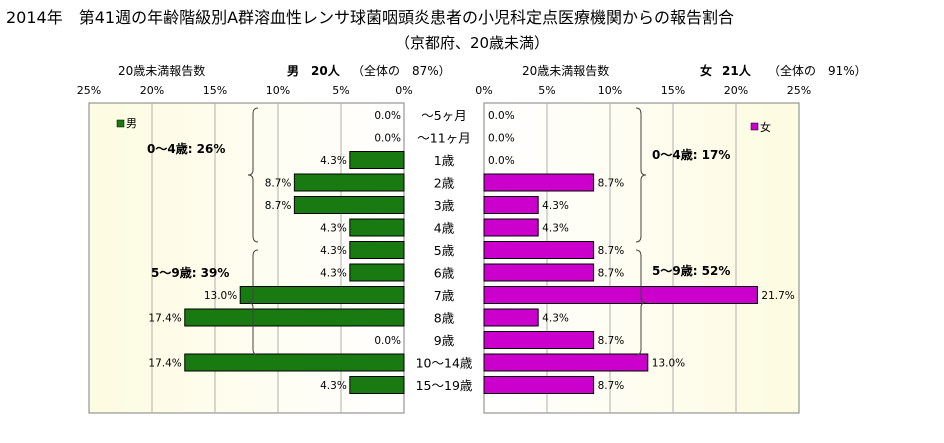 The height and width of the screenshot is (443, 944). What do you see at coordinates (340, 90) in the screenshot?
I see `left-x-tick-label: 5%` at bounding box center [340, 90].